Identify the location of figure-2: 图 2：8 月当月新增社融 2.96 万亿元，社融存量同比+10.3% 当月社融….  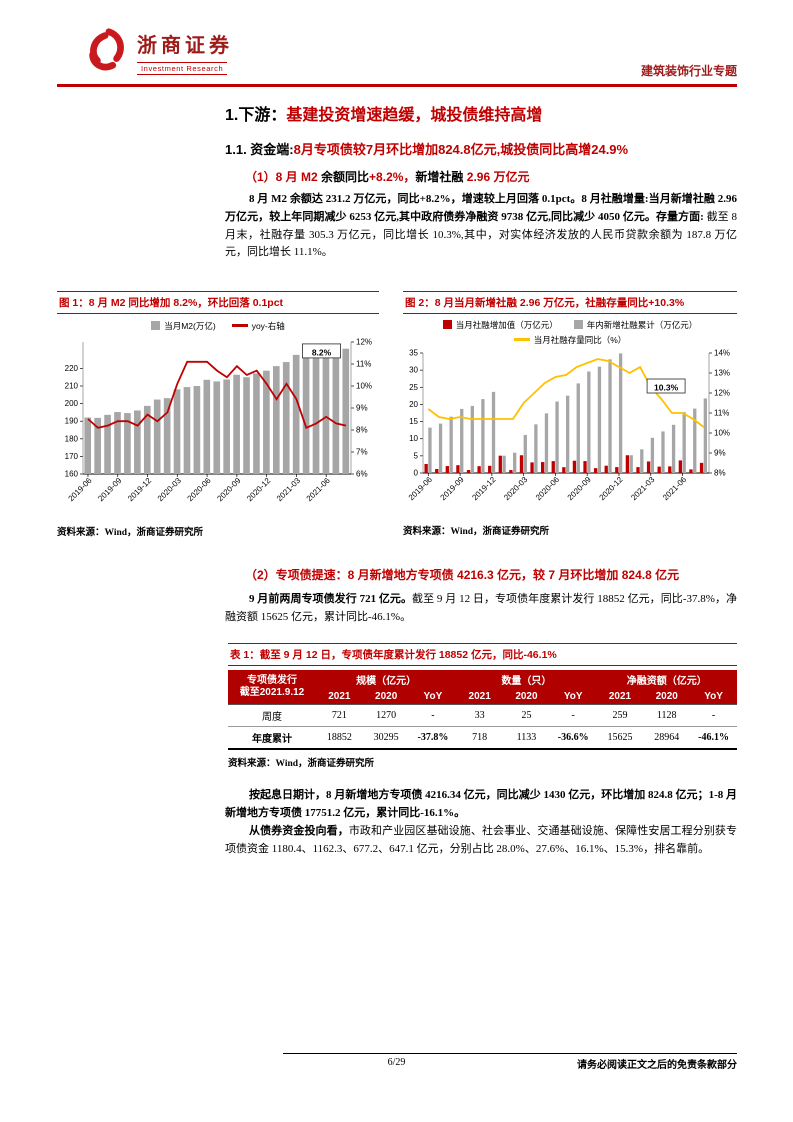
(570, 414).